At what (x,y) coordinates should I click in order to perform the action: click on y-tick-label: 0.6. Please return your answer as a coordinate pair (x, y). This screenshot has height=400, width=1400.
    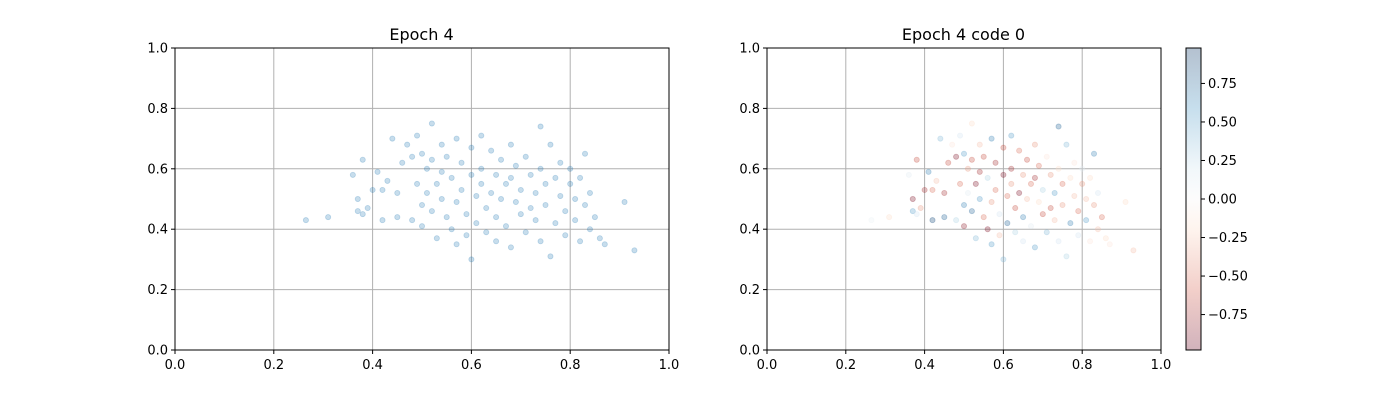
    Looking at the image, I should click on (749, 169).